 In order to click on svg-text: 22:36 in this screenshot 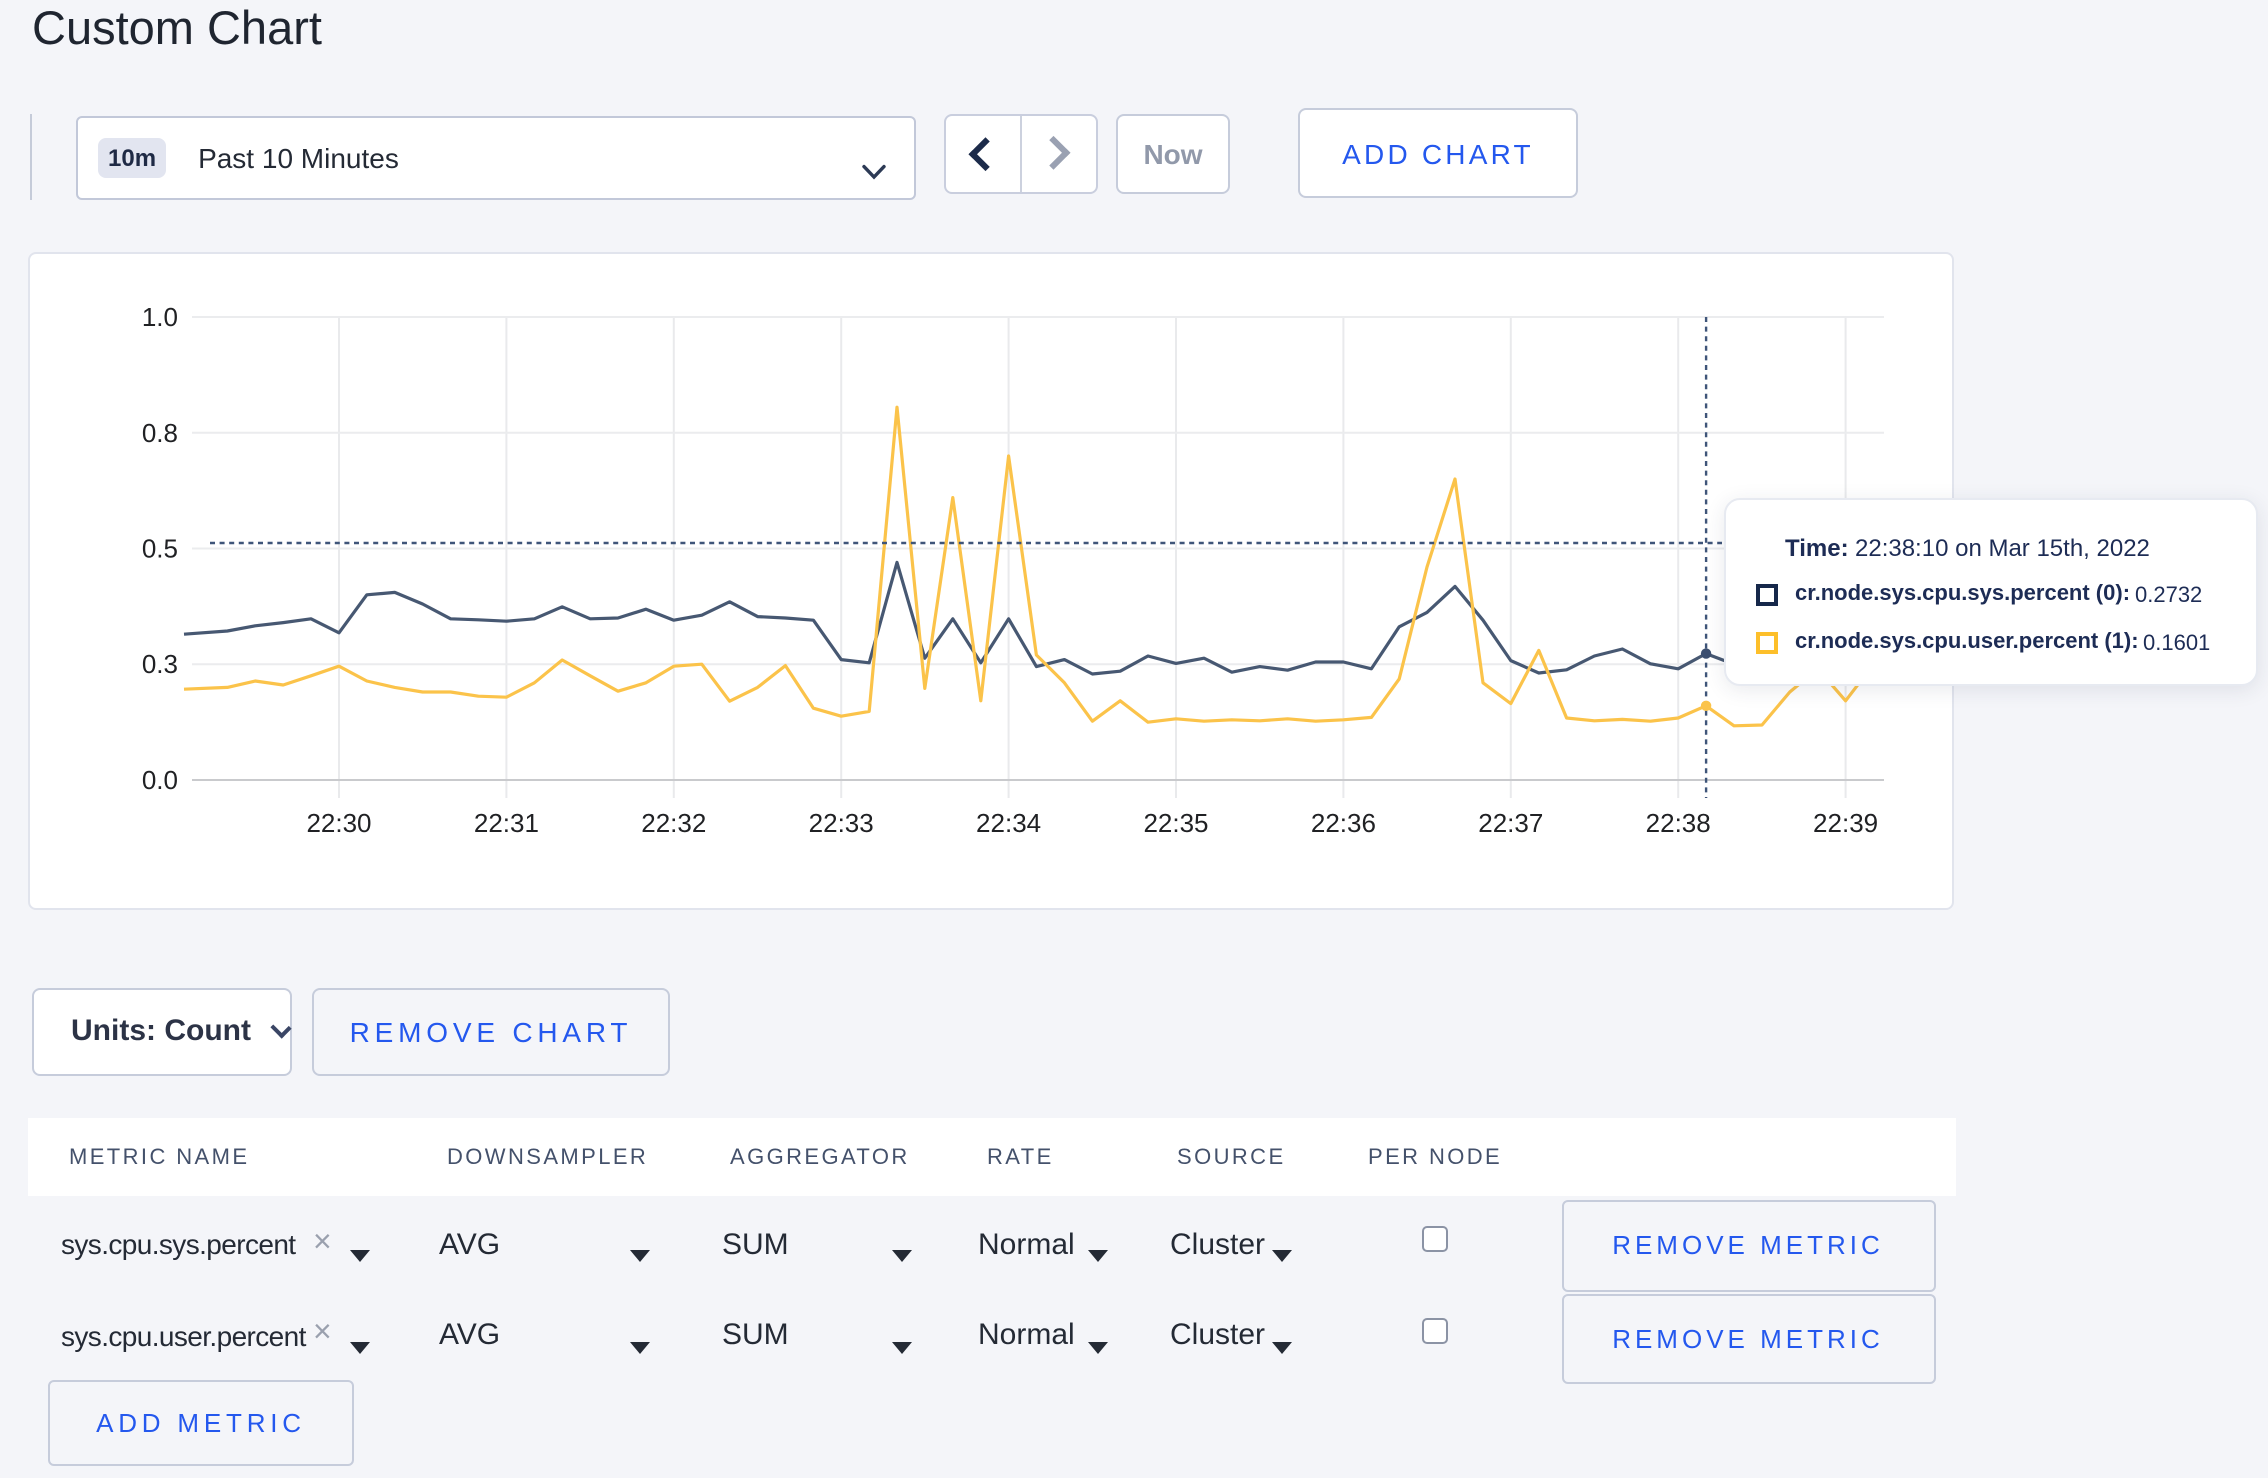, I will do `click(1343, 822)`.